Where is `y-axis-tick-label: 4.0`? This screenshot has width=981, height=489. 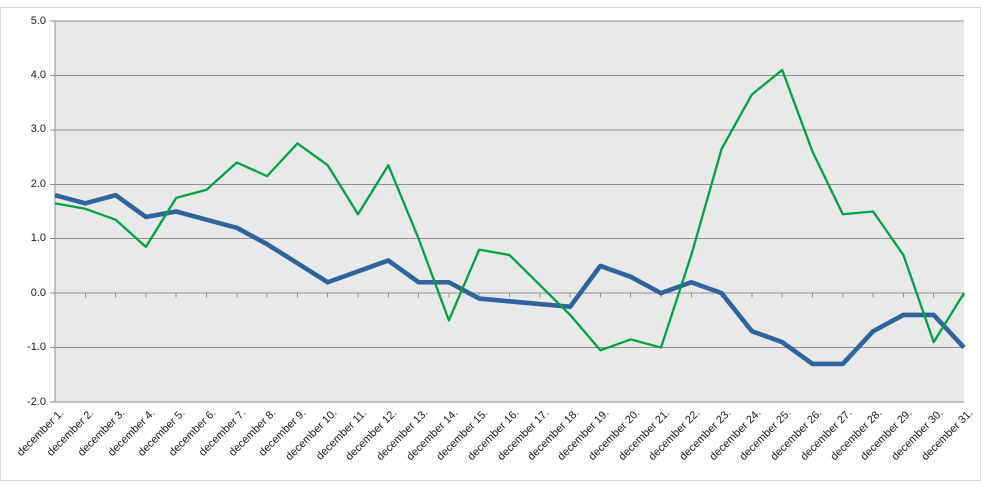 y-axis-tick-label: 4.0 is located at coordinates (38, 74).